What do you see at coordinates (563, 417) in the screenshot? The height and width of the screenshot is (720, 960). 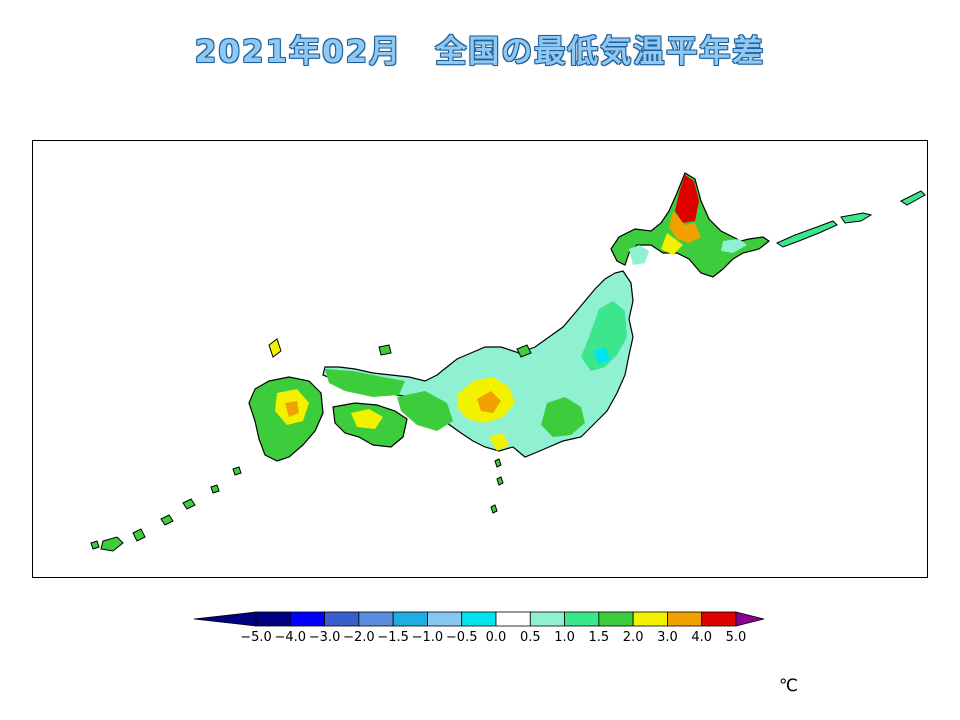 I see `kanto-green` at bounding box center [563, 417].